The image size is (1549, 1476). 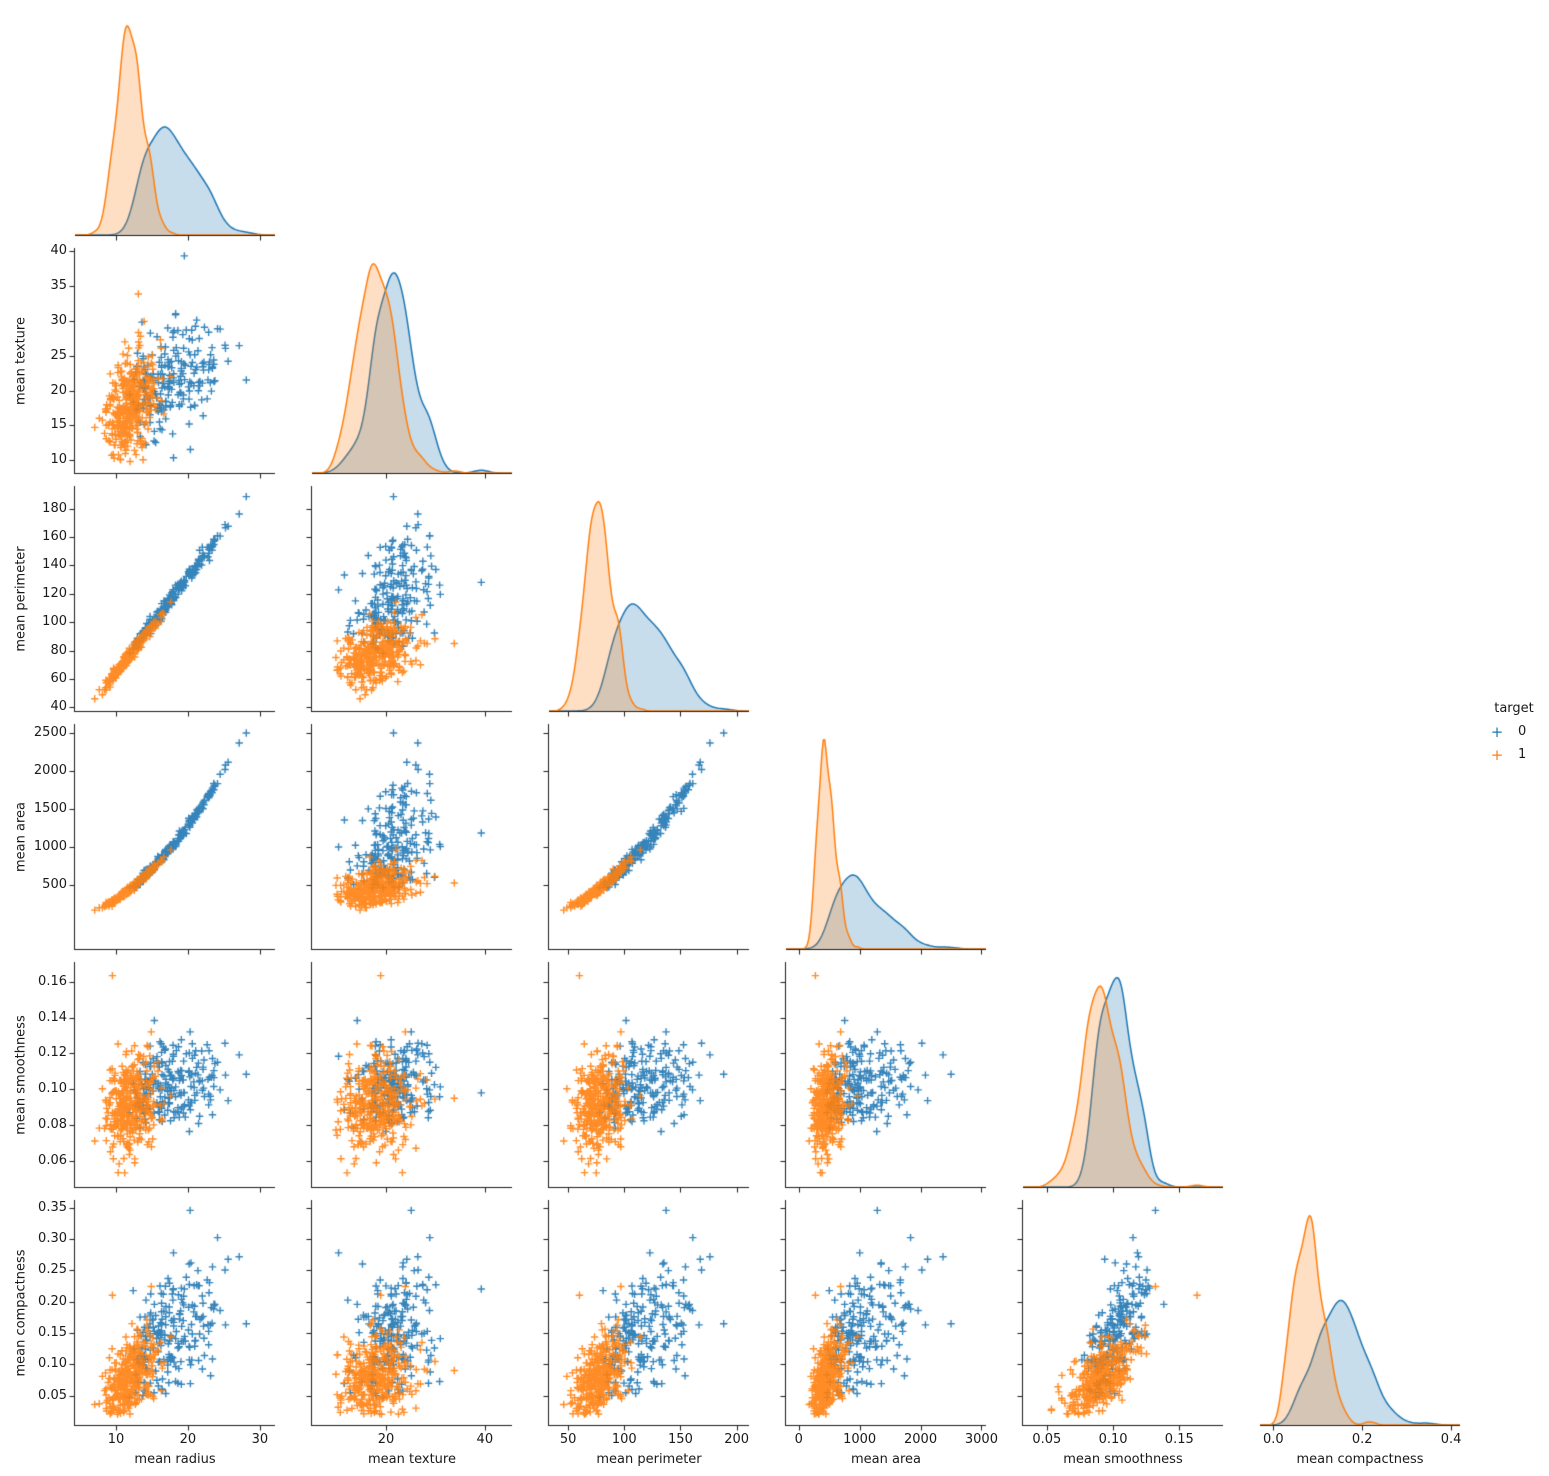 I want to click on legend-item-label: 0, so click(x=1522, y=731).